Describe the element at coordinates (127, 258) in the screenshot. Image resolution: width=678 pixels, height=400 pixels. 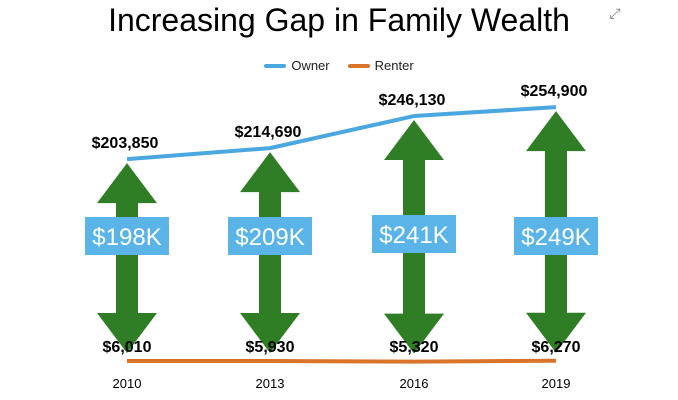
I see `gap-arrow` at that location.